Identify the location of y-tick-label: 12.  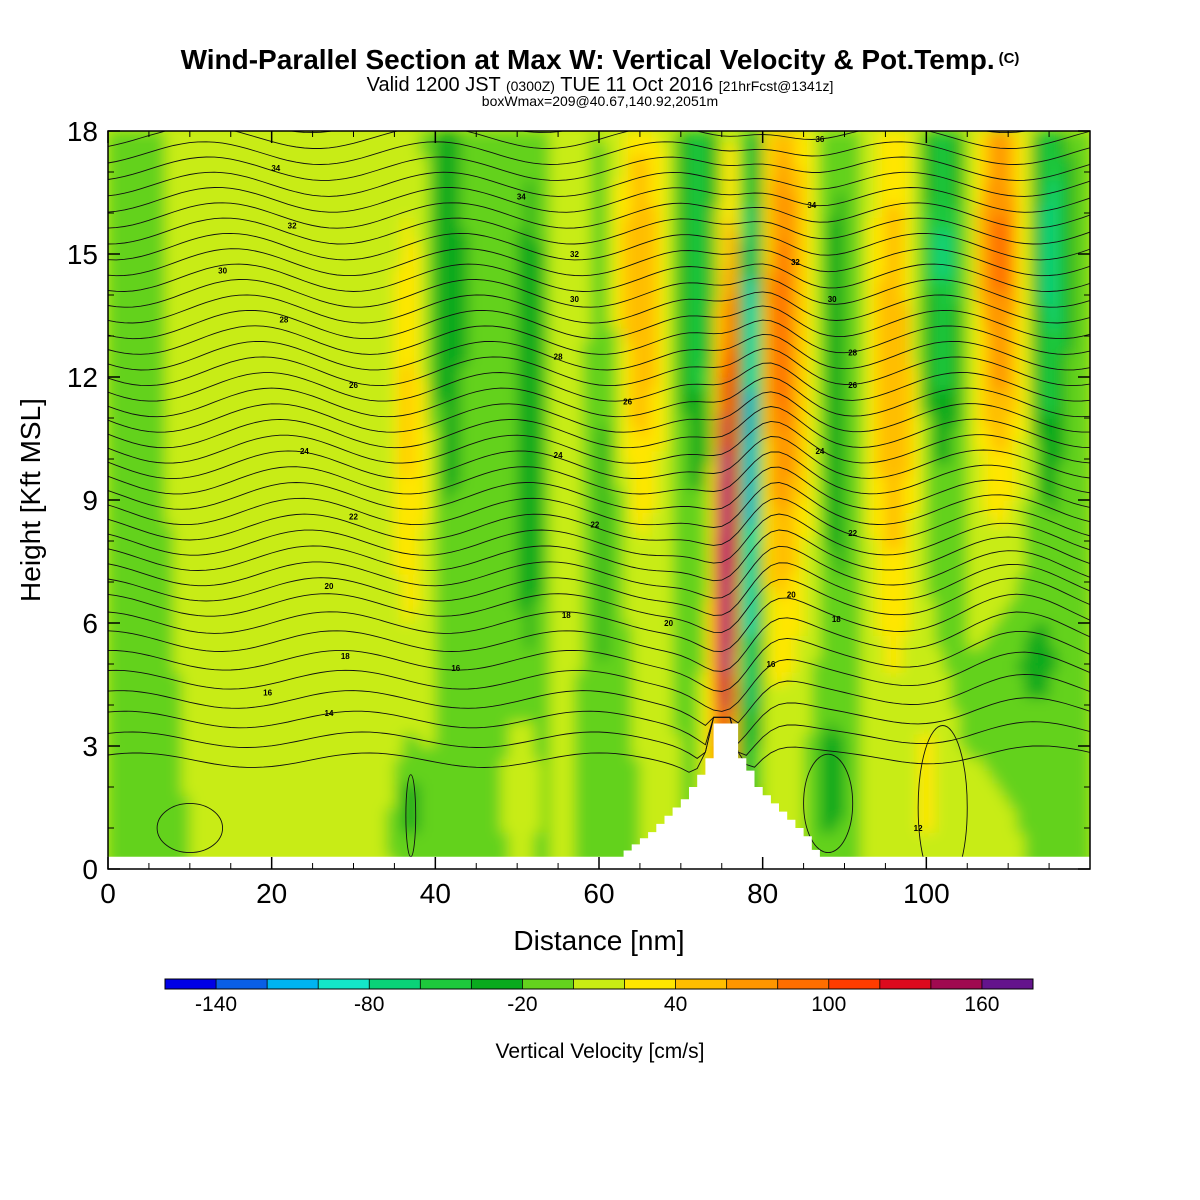
(82, 377).